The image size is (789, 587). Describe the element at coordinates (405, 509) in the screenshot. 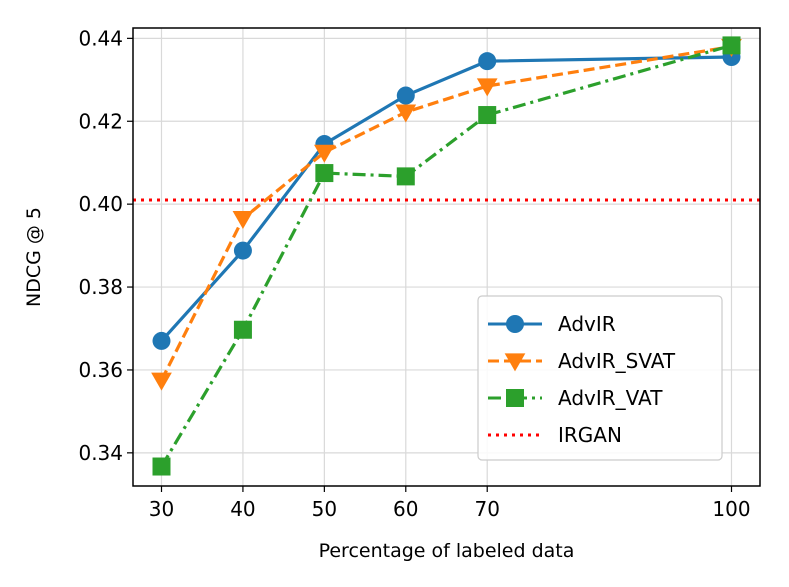

I see `x-tick-label: 60` at that location.